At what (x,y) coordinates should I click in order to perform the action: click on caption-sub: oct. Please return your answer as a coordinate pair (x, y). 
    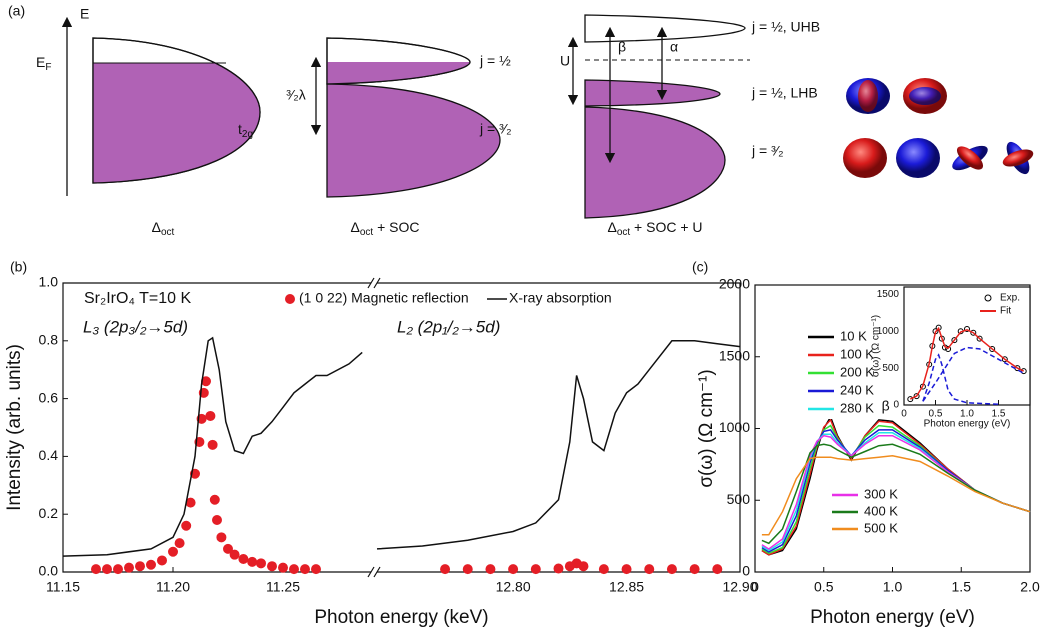
    Looking at the image, I should click on (624, 232).